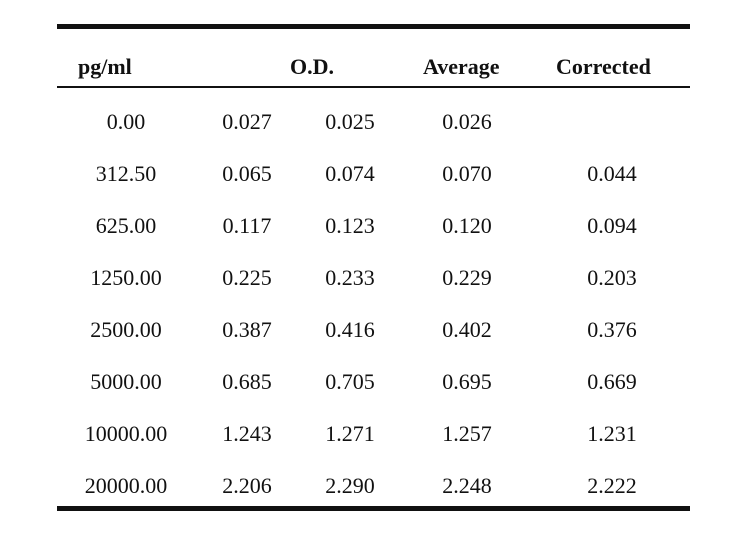  I want to click on header-average: Average, so click(461, 66).